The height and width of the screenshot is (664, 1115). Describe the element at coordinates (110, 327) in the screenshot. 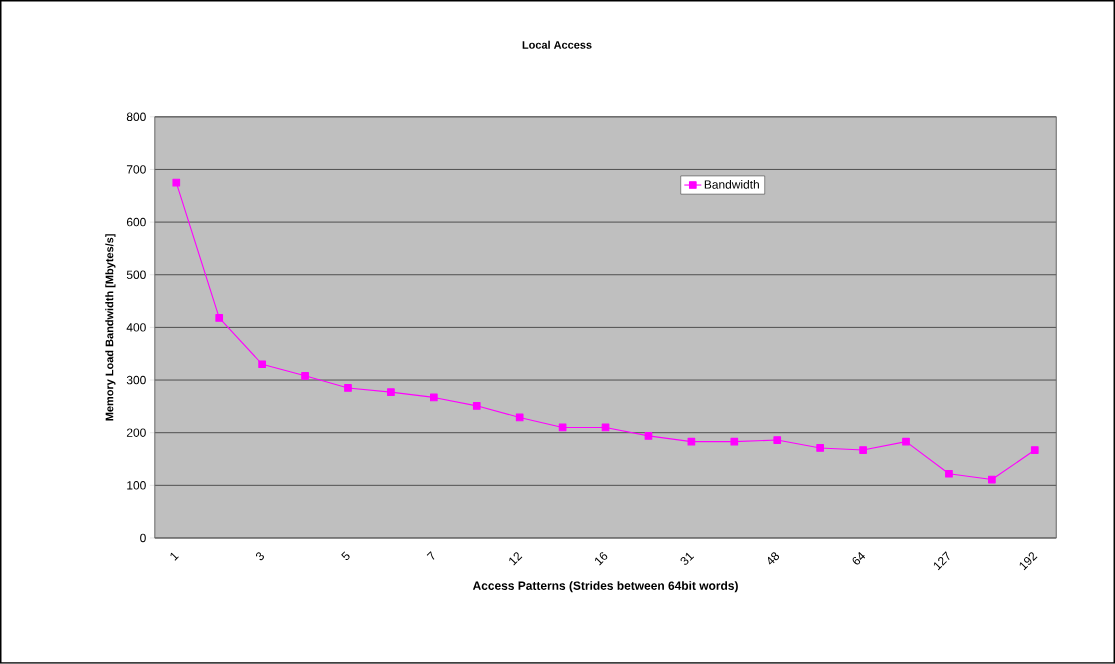

I see `y-axis-title: Memory Load Bandwidth [Mbytes/s]` at that location.